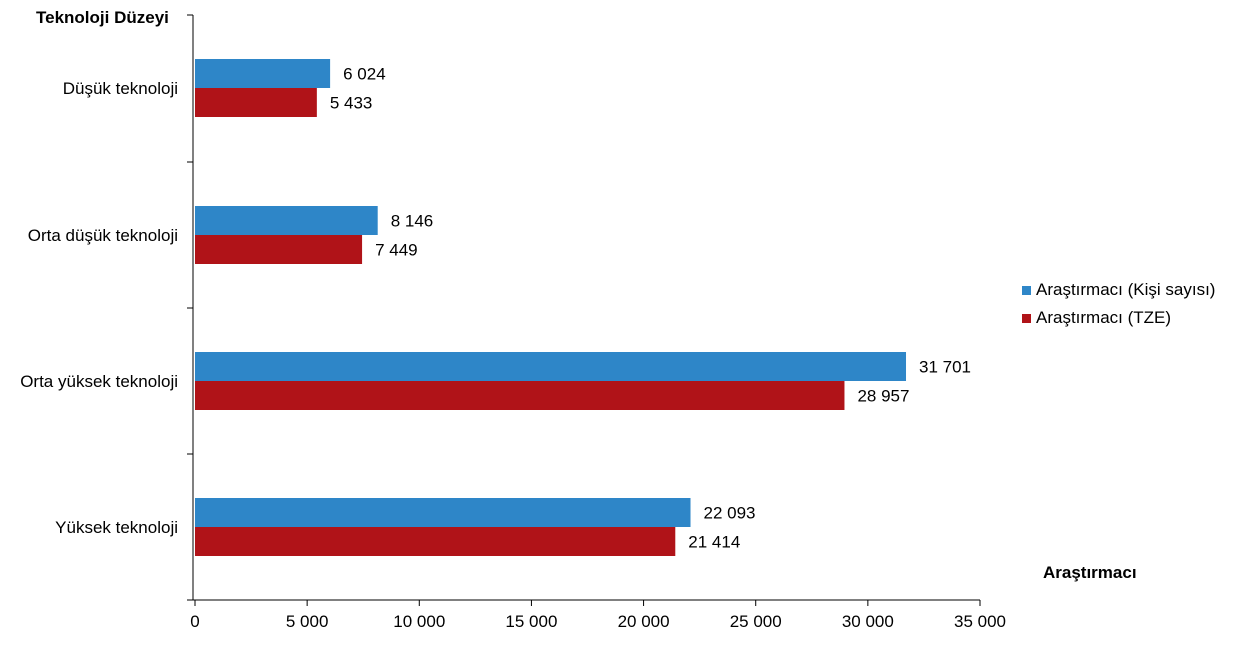  What do you see at coordinates (419, 621) in the screenshot?
I see `x-tick-label: 10 000` at bounding box center [419, 621].